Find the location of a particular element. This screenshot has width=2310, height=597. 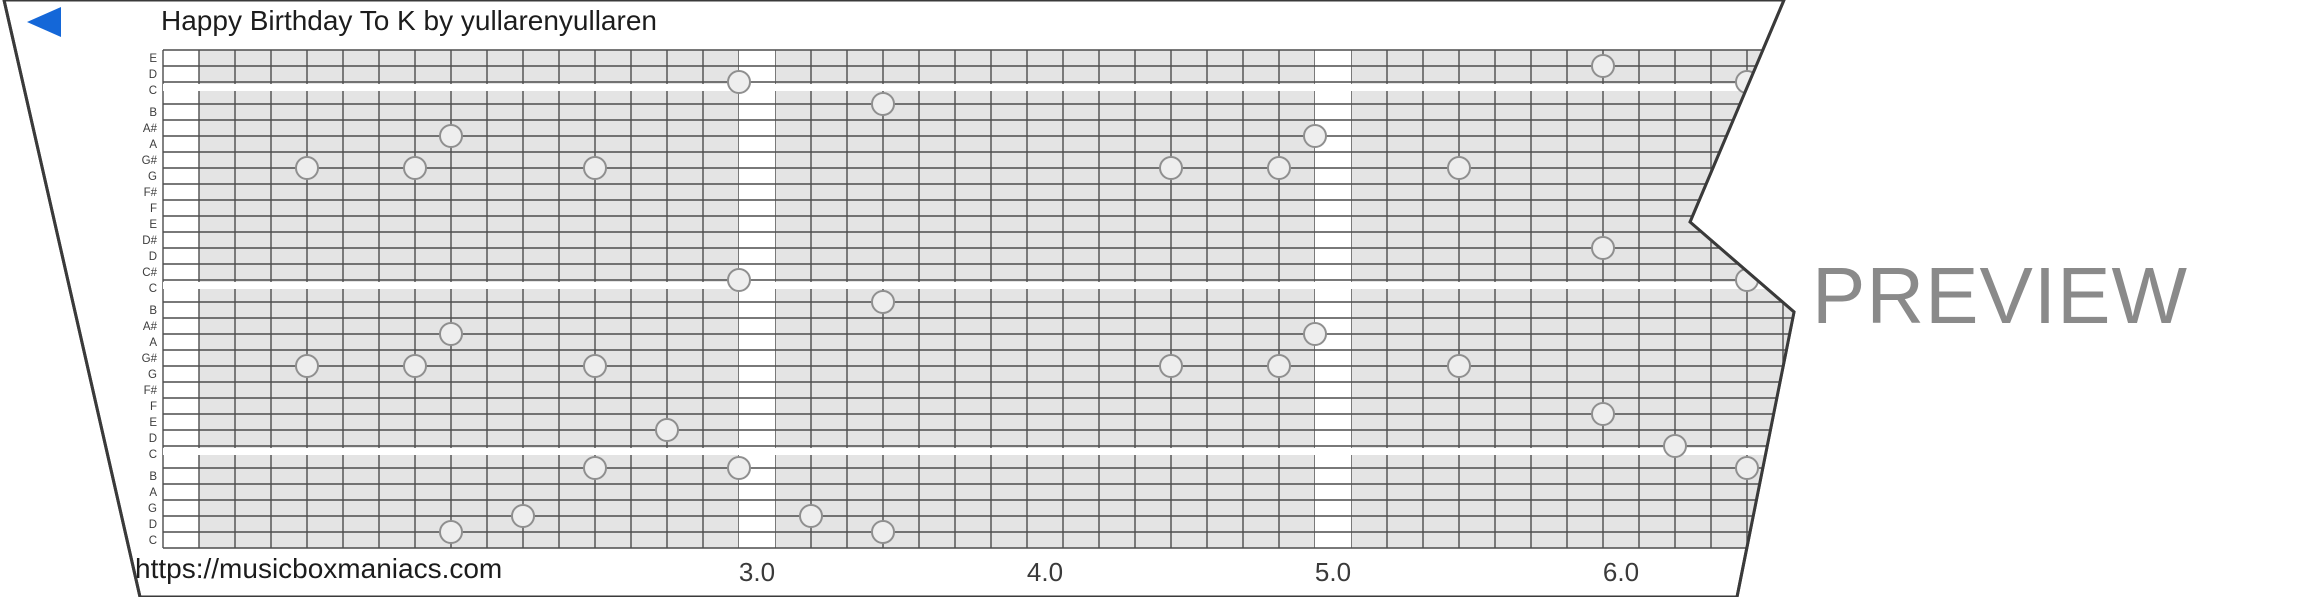

beat-label: 6.0 is located at coordinates (1621, 572).